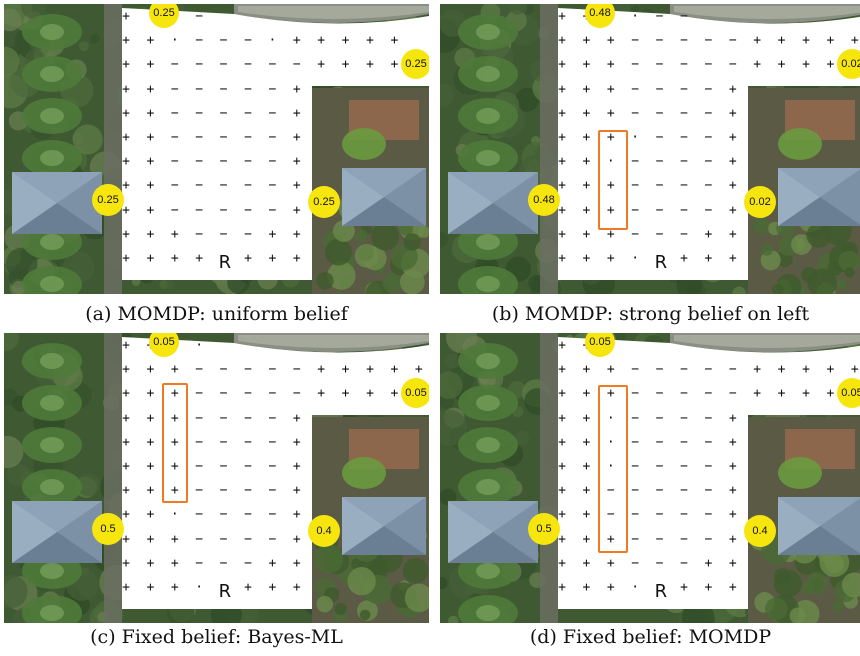 The width and height of the screenshot is (860, 656). I want to click on belief-badge-right: 0.02, so click(760, 202).